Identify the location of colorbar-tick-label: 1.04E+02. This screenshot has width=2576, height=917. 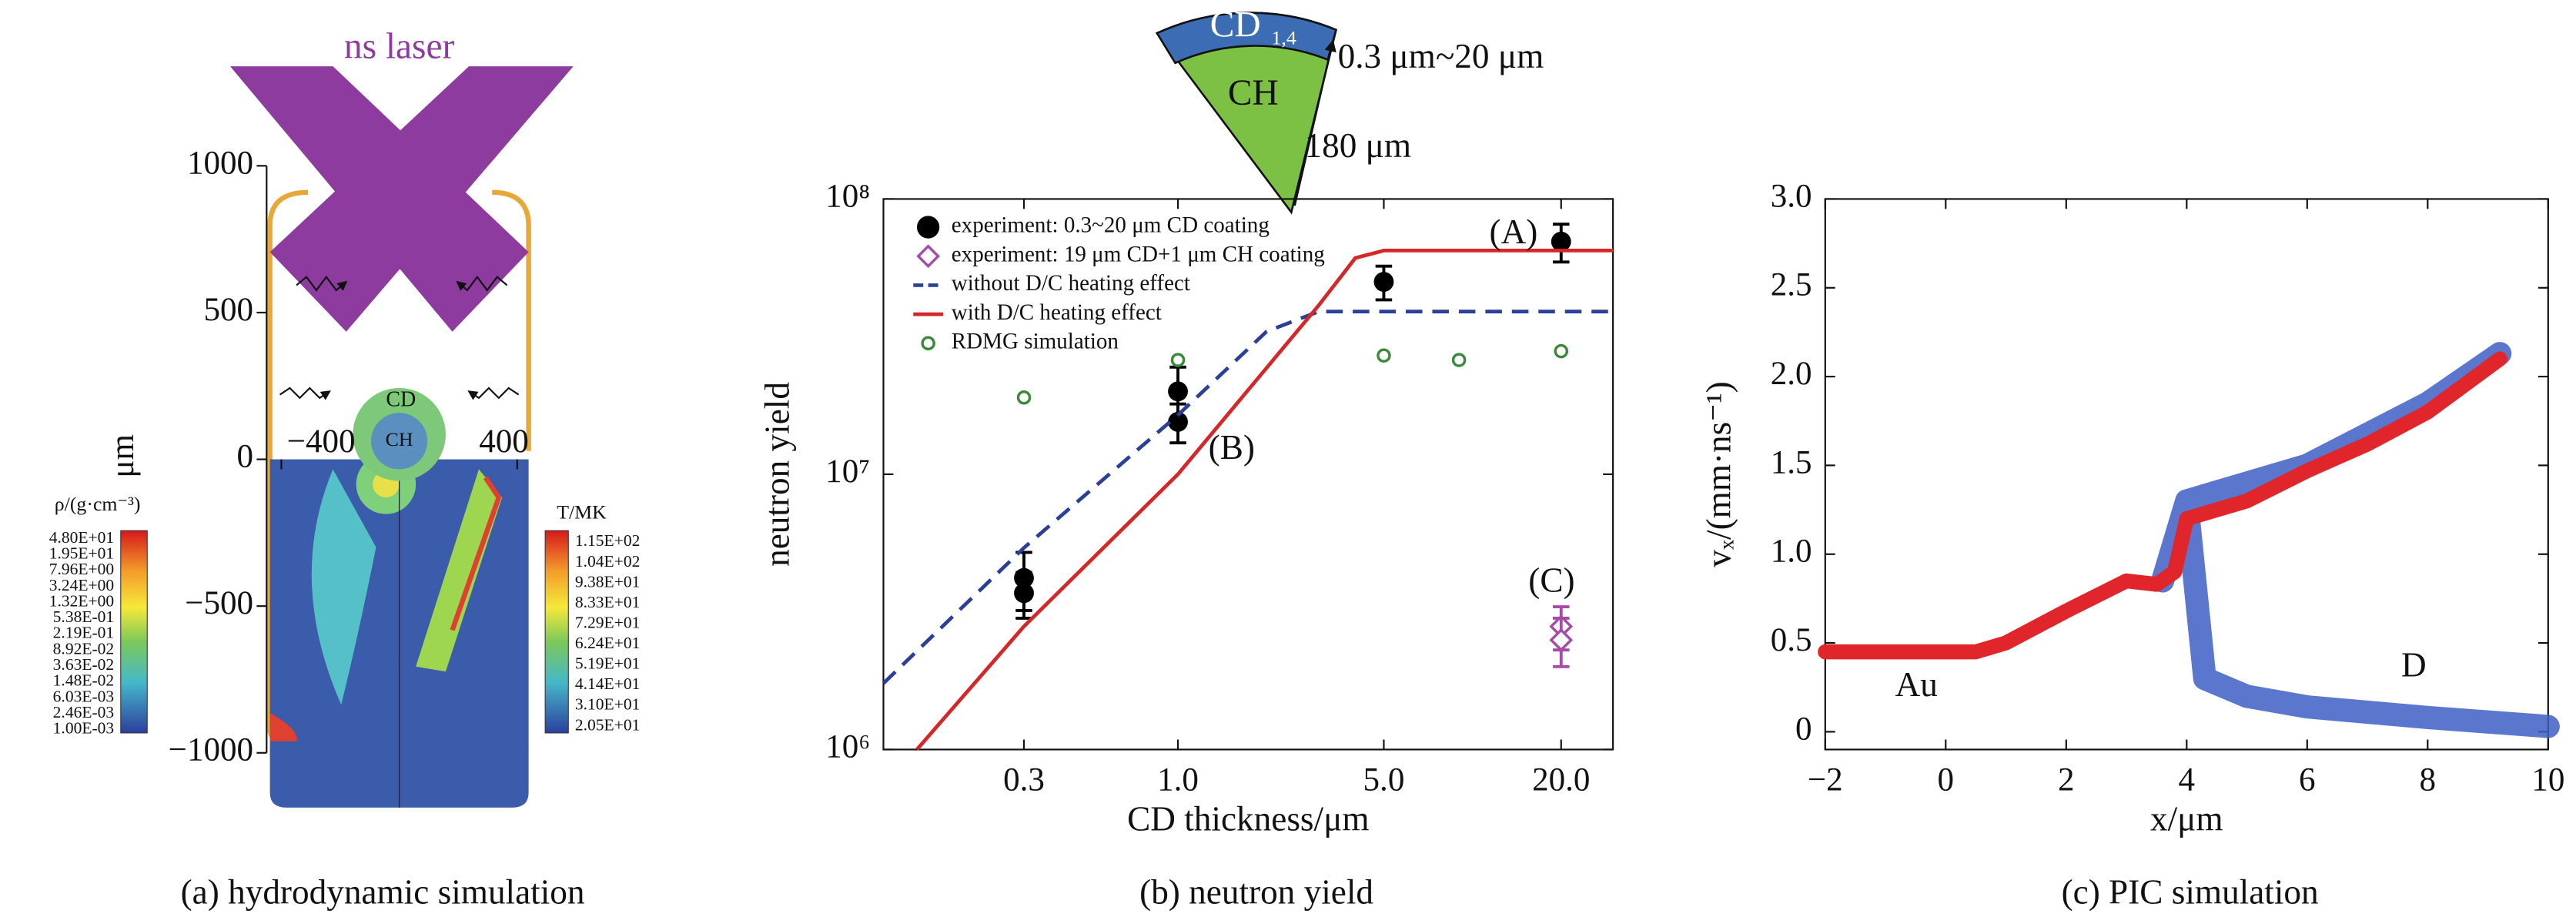
(607, 561).